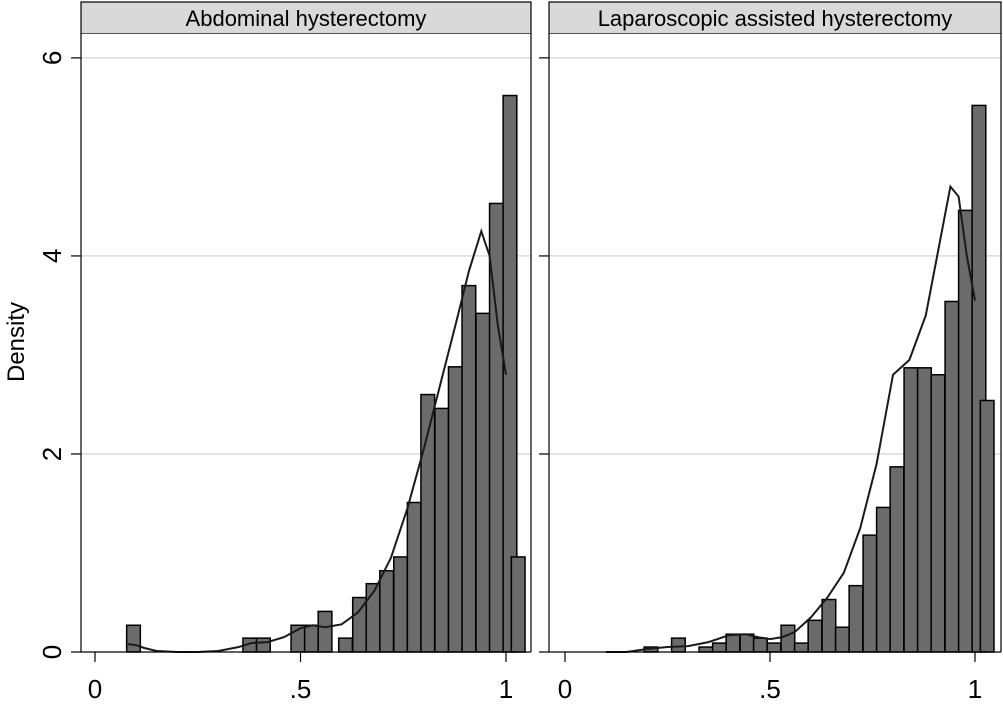  Describe the element at coordinates (52, 454) in the screenshot. I see `y-tick-label: 2` at that location.